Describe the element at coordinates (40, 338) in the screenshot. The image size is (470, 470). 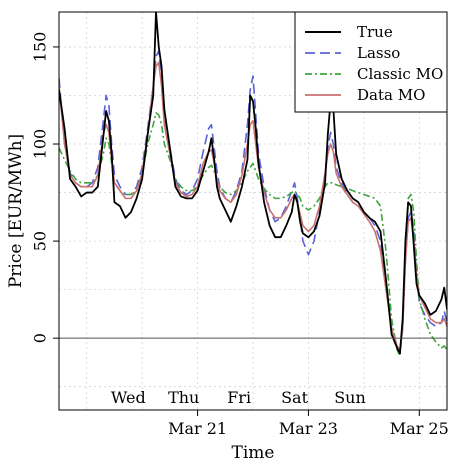
I see `y-tick-label: 0` at that location.